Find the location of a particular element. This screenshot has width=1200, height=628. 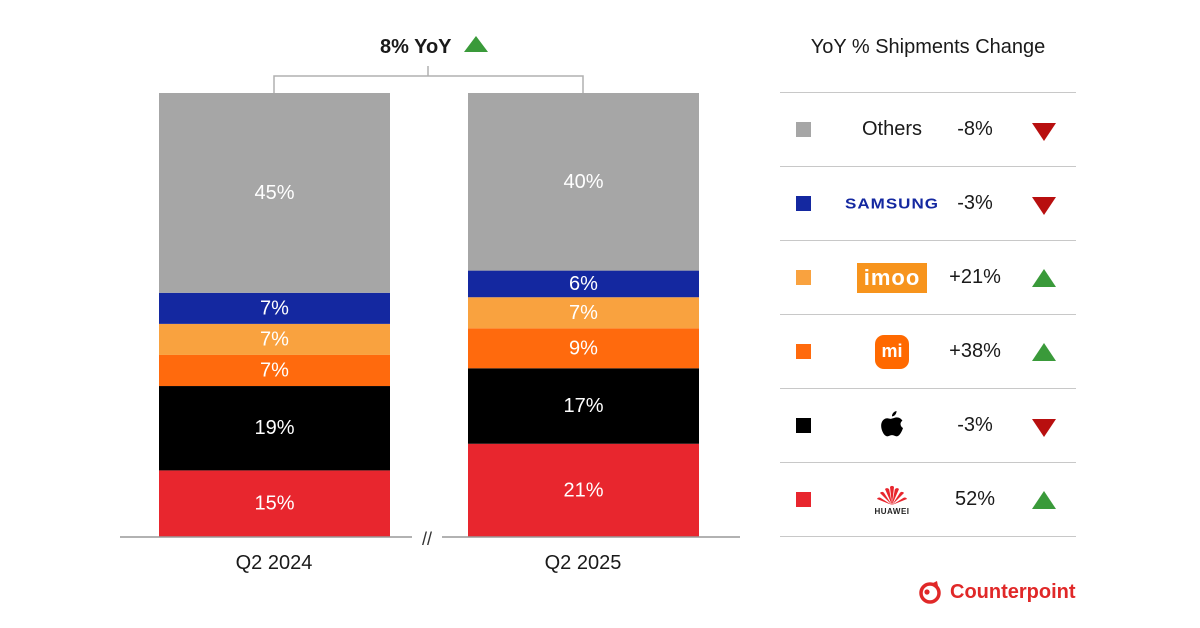

samsung-logo: SAMSUNG is located at coordinates (892, 203).